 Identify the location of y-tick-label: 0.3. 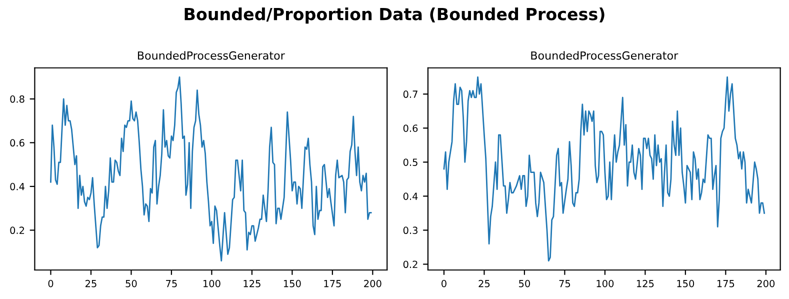
(410, 230).